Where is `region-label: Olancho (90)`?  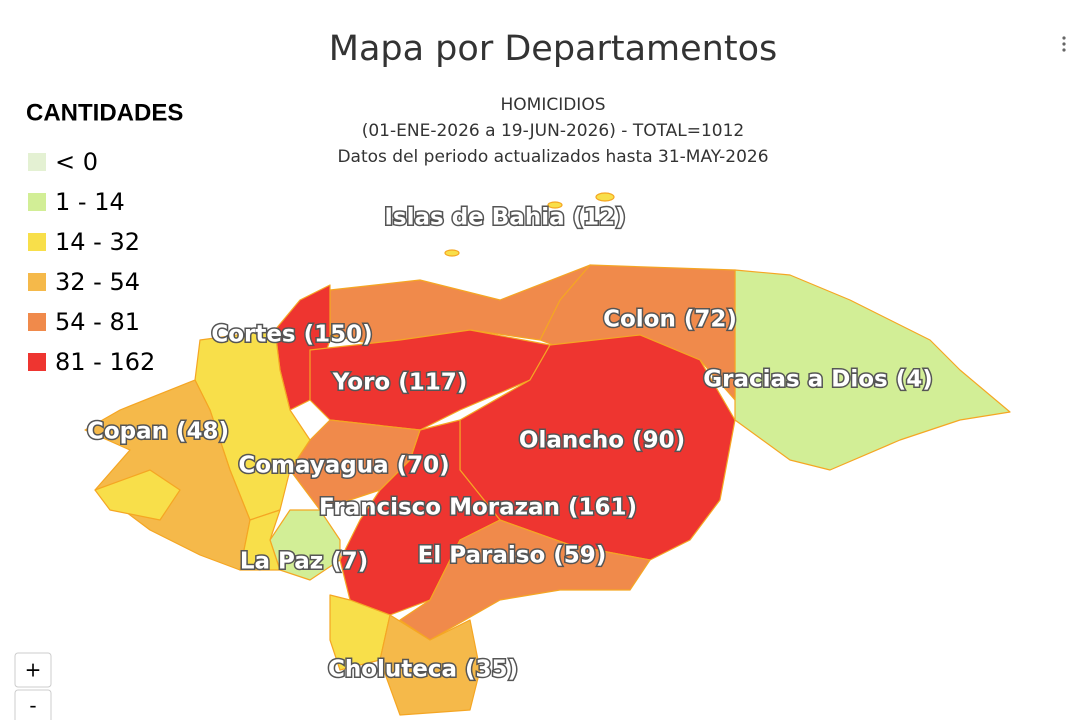 region-label: Olancho (90) is located at coordinates (602, 441).